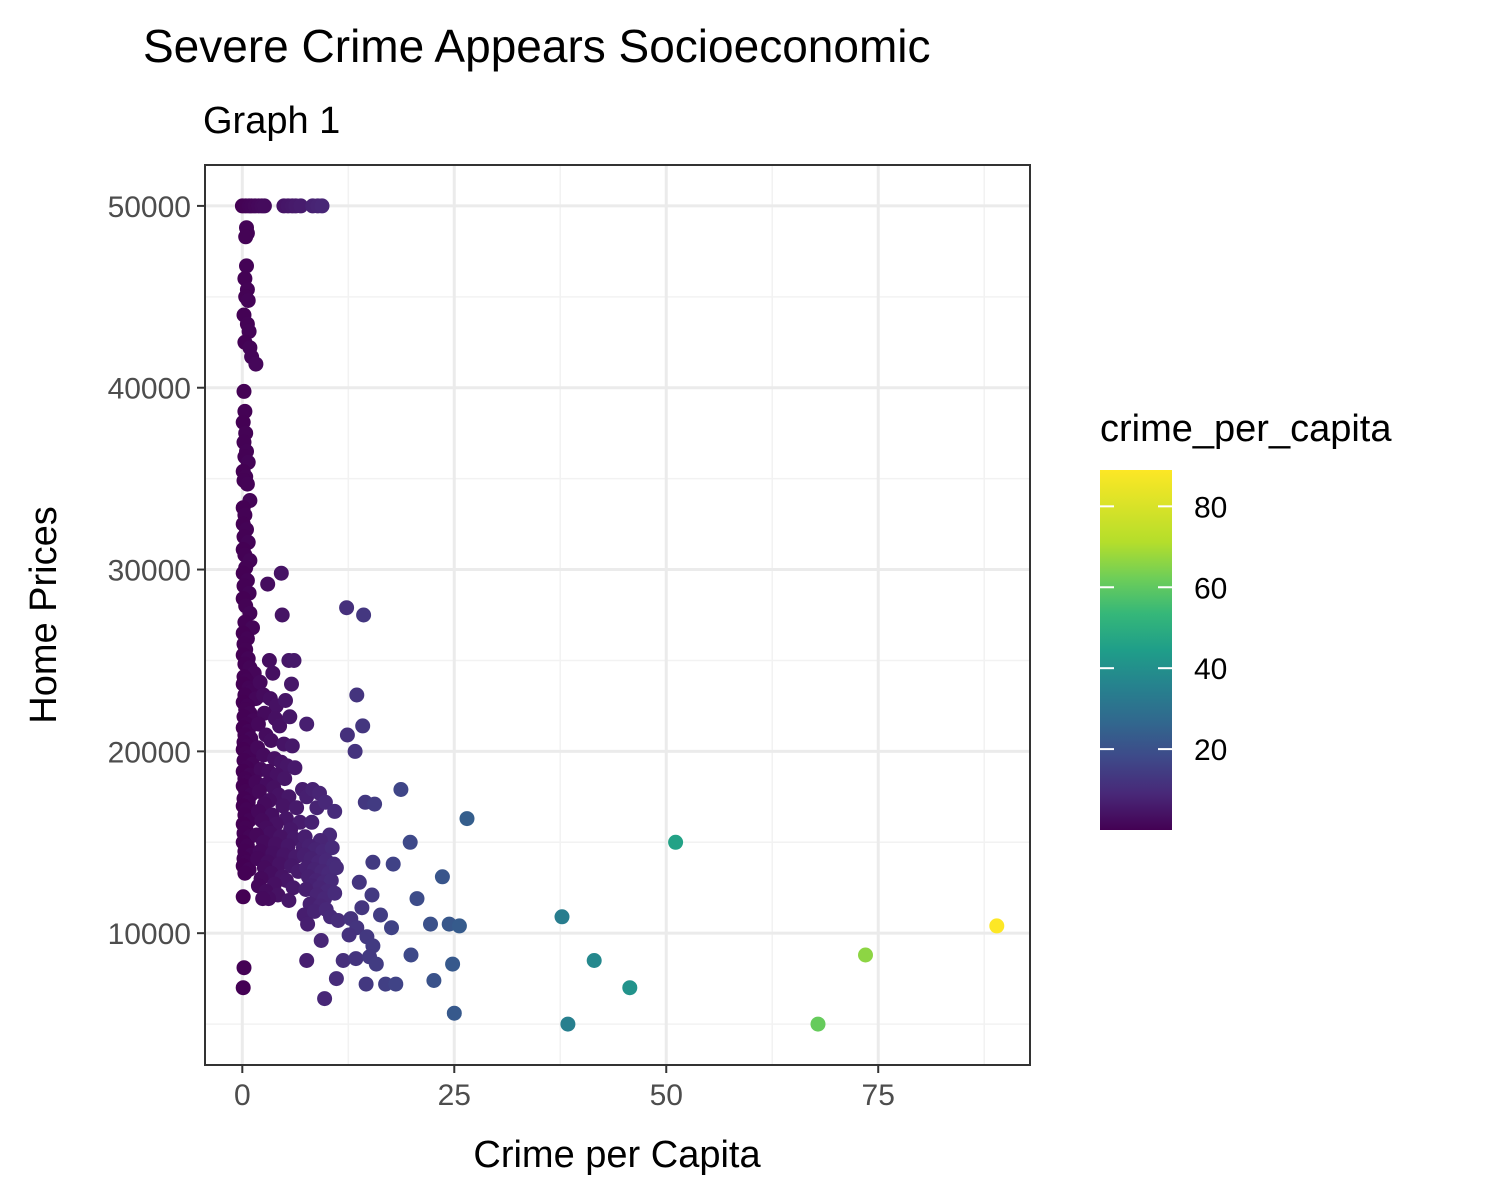 The width and height of the screenshot is (1500, 1200). I want to click on colorbar, so click(1136, 650).